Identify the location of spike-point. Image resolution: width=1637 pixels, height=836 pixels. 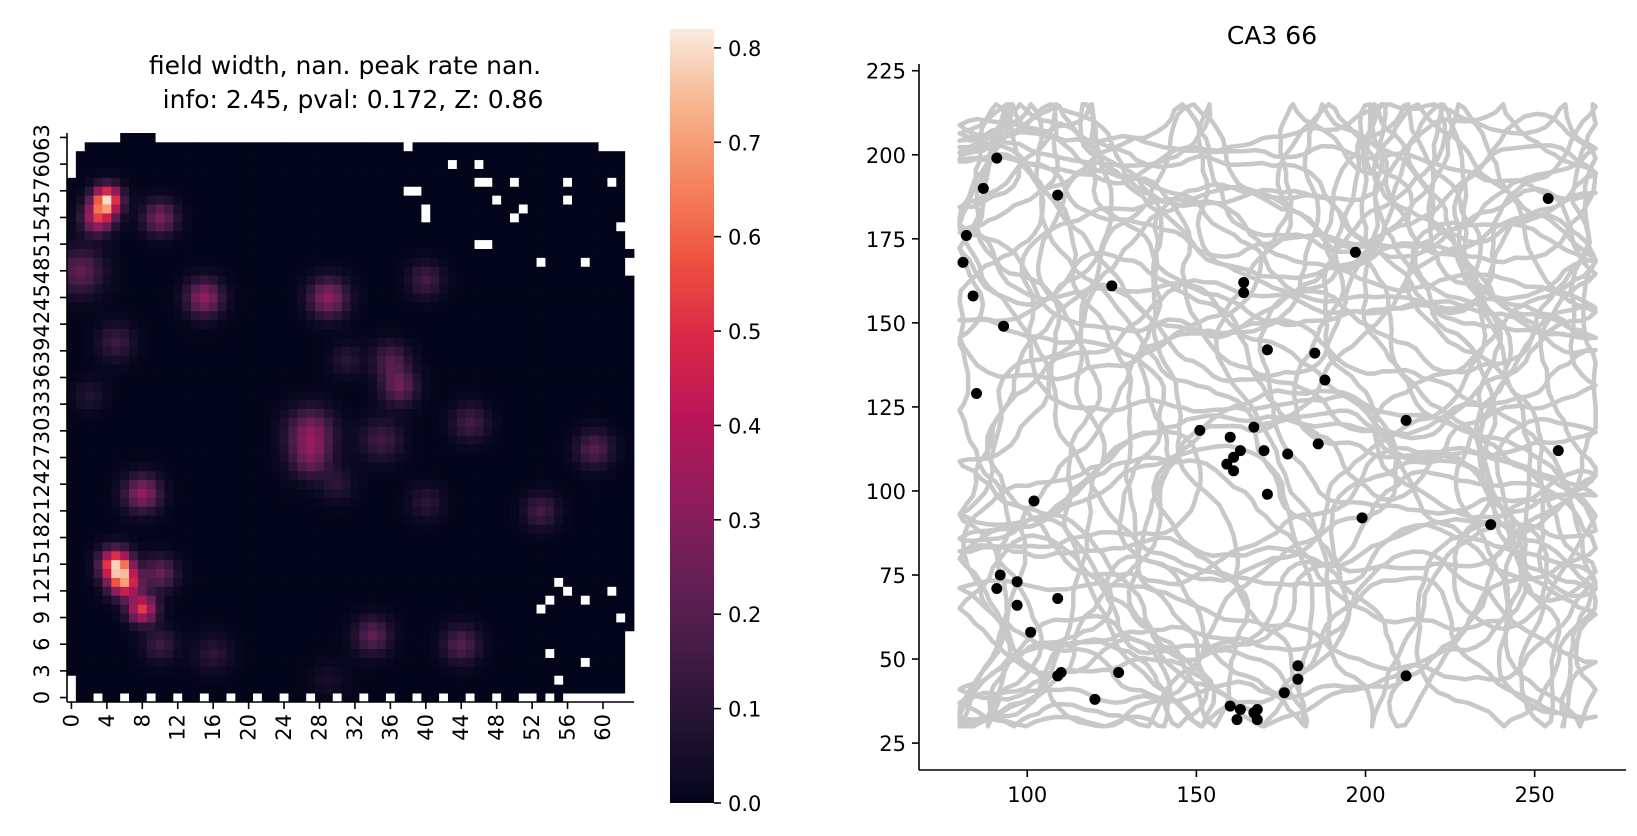
(1227, 464).